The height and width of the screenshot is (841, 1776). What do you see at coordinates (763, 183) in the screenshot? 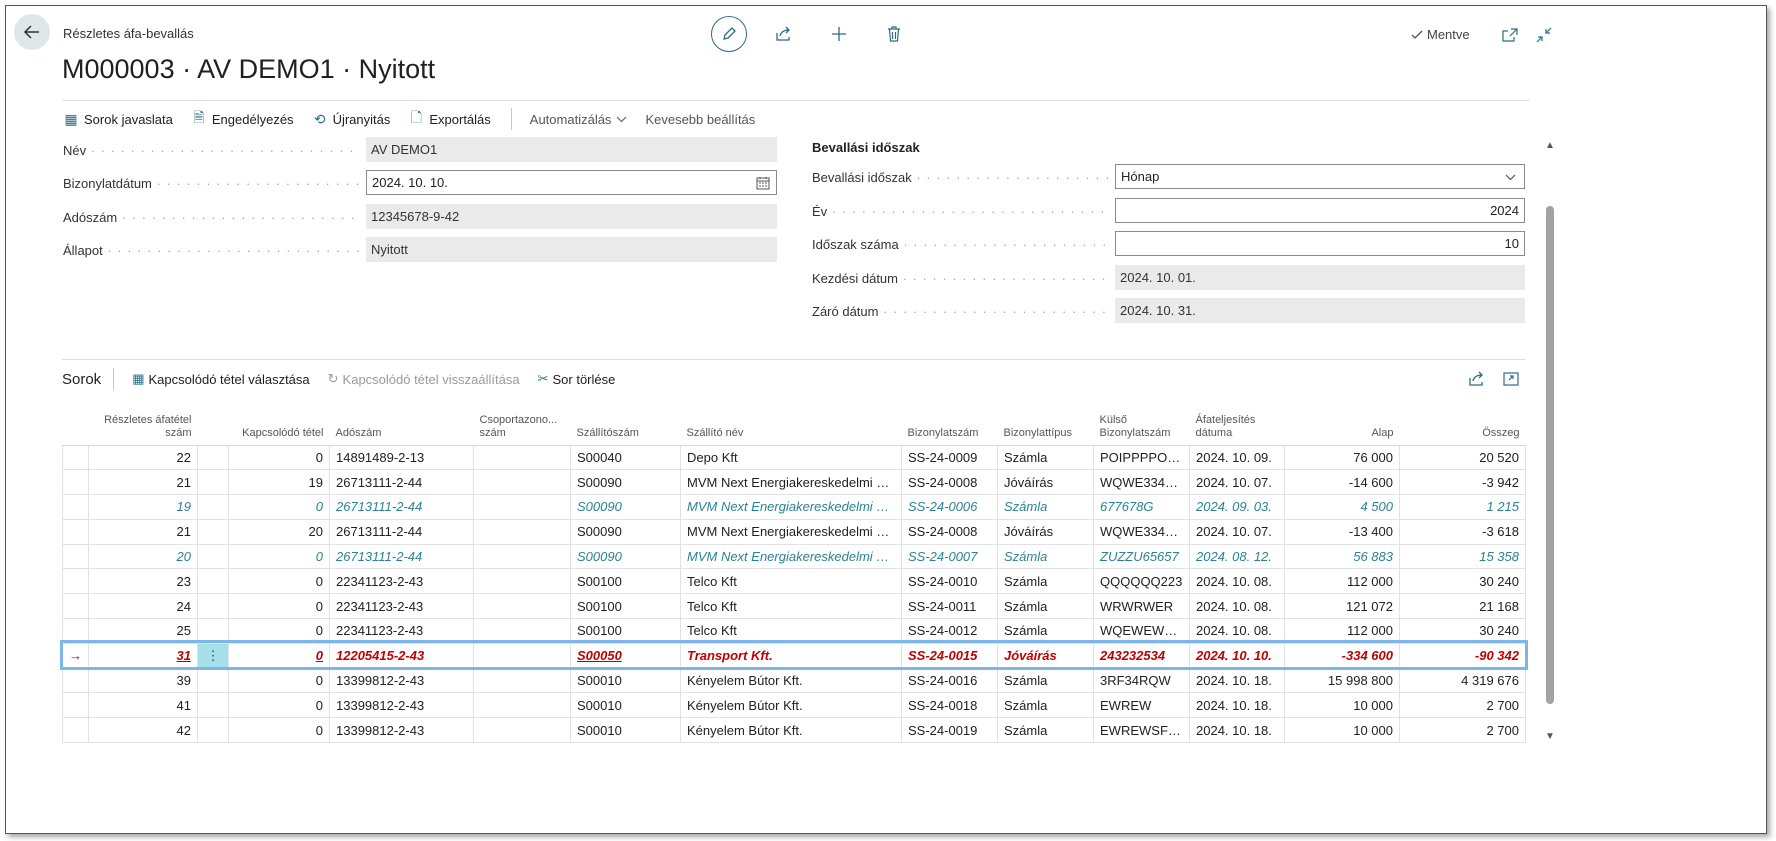
I see `calendar-icon` at bounding box center [763, 183].